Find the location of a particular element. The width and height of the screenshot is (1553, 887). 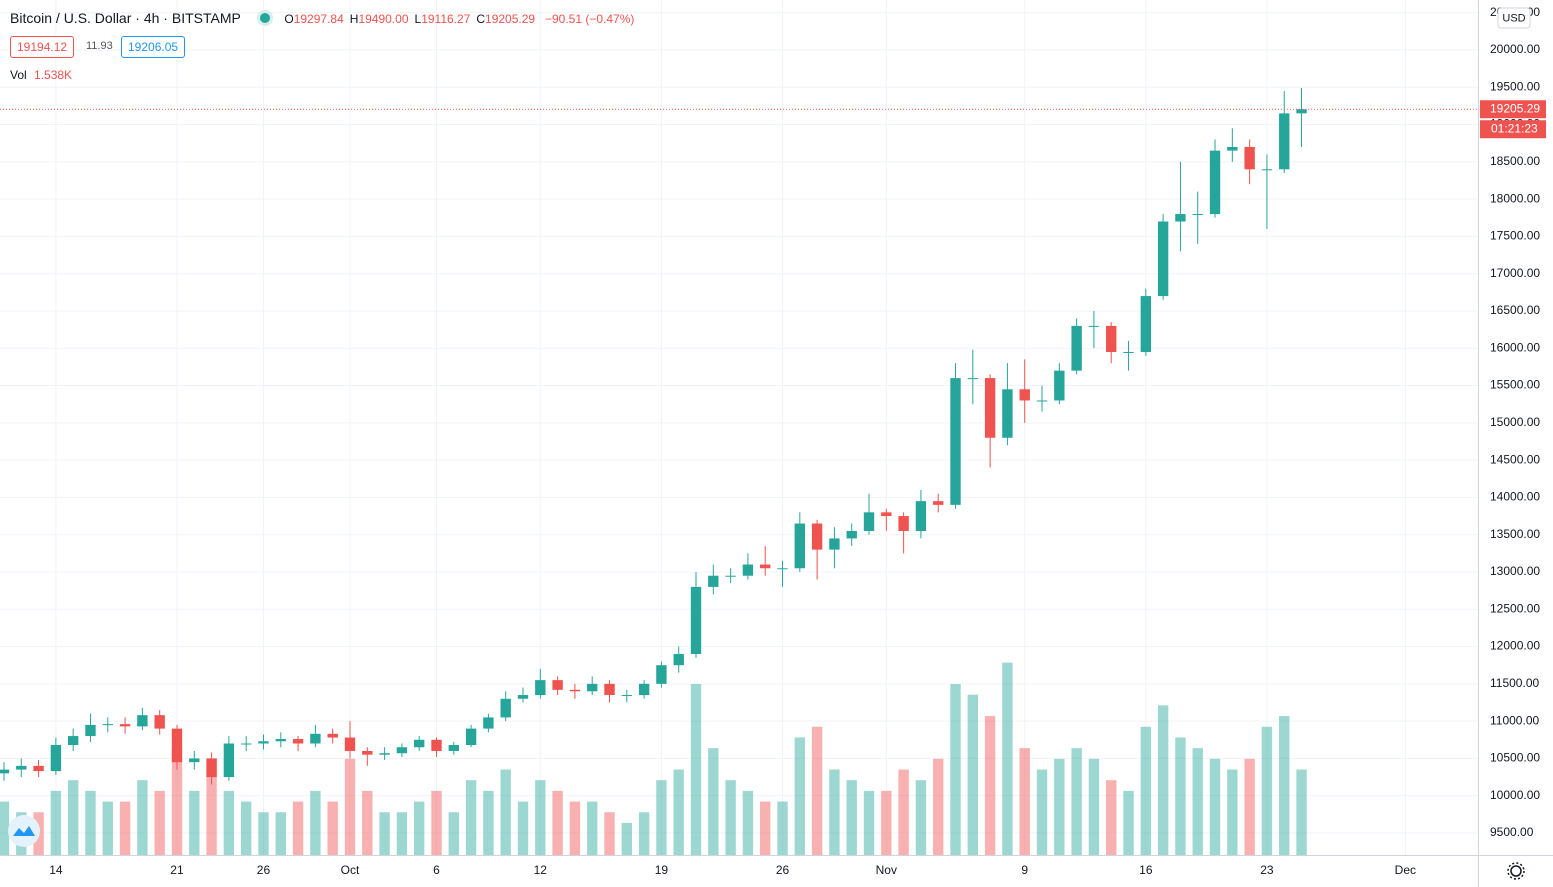

y-tick-label: 10000.00 is located at coordinates (1515, 795).